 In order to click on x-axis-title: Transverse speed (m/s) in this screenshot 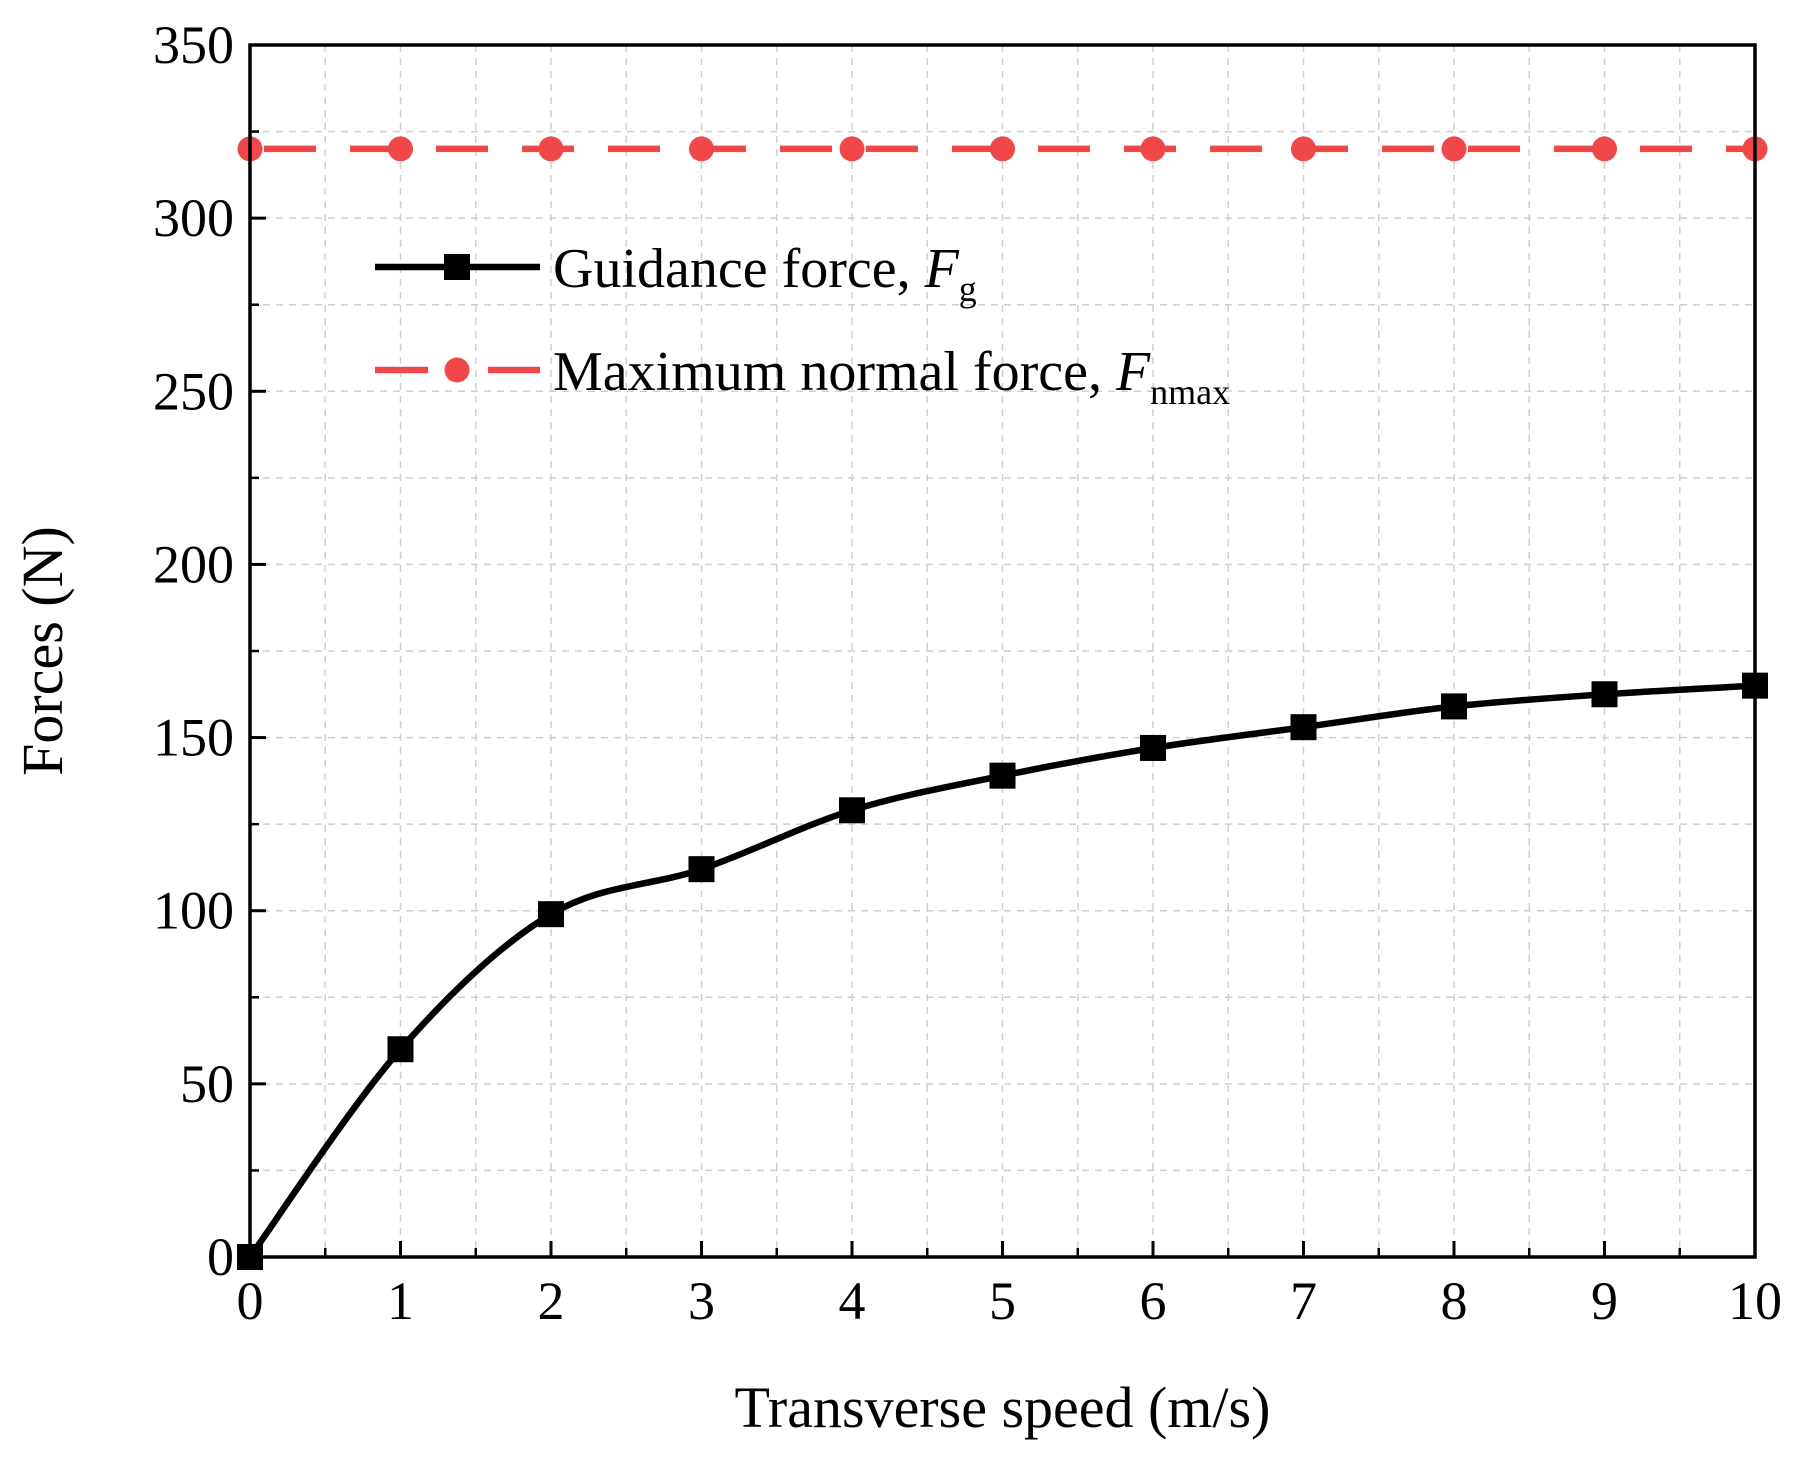, I will do `click(1003, 1407)`.